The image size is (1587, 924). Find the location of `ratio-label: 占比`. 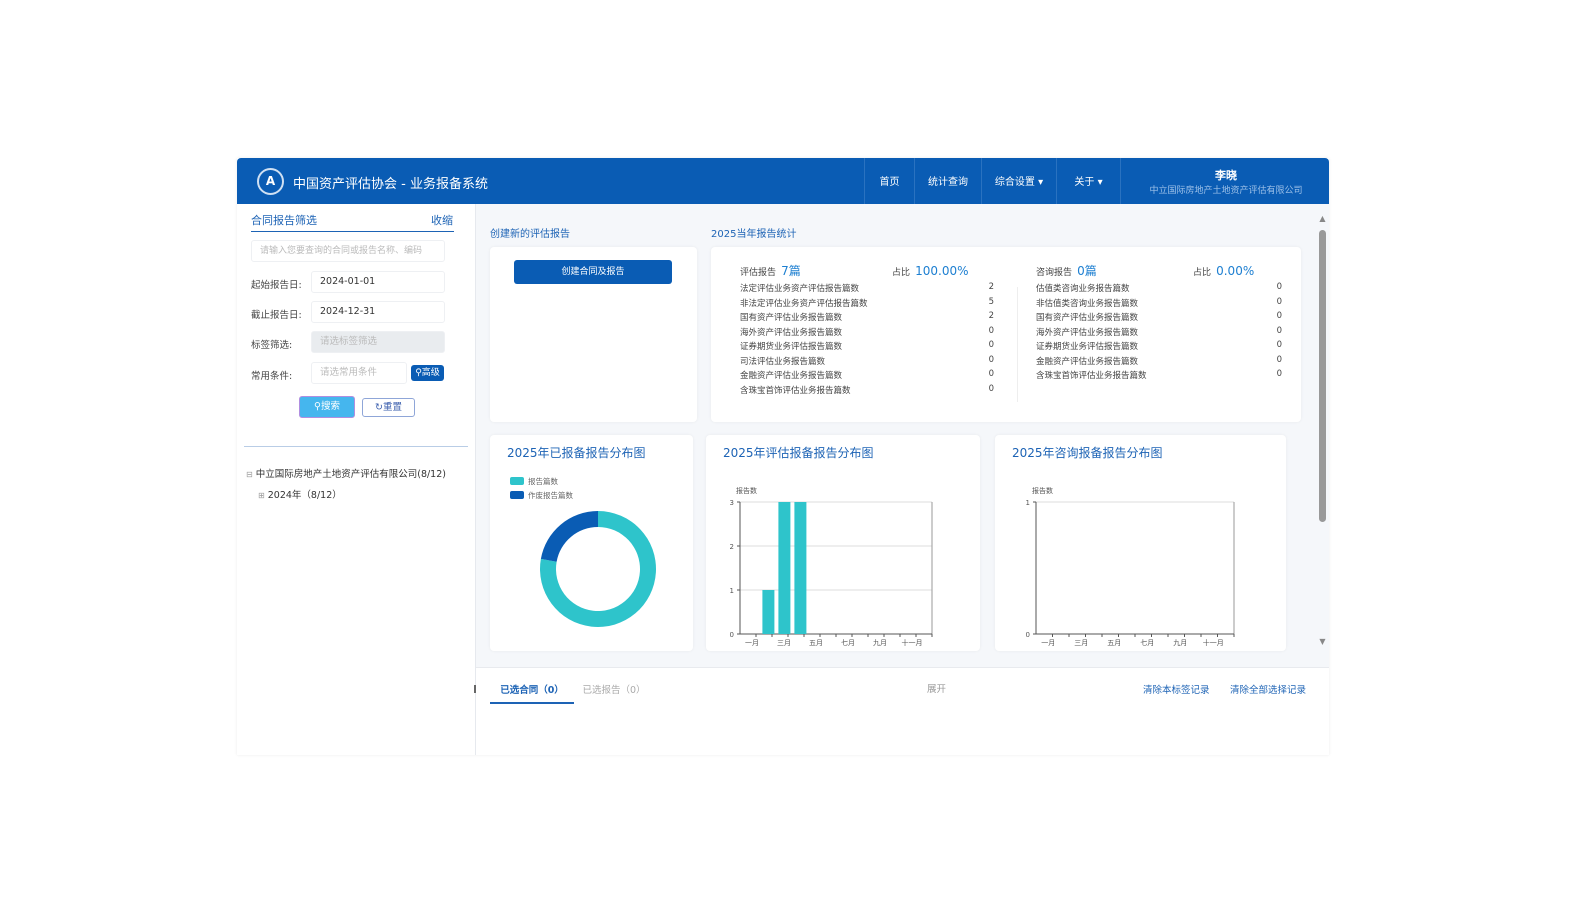

ratio-label: 占比 is located at coordinates (1202, 273).